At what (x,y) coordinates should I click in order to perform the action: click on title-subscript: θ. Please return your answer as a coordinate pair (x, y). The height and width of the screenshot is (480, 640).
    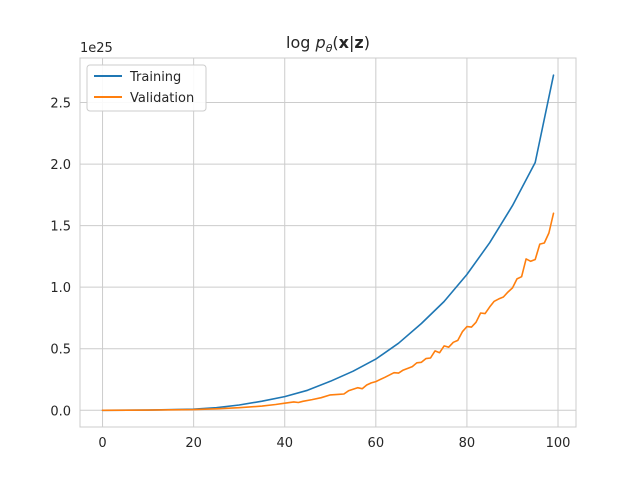
    Looking at the image, I should click on (329, 48).